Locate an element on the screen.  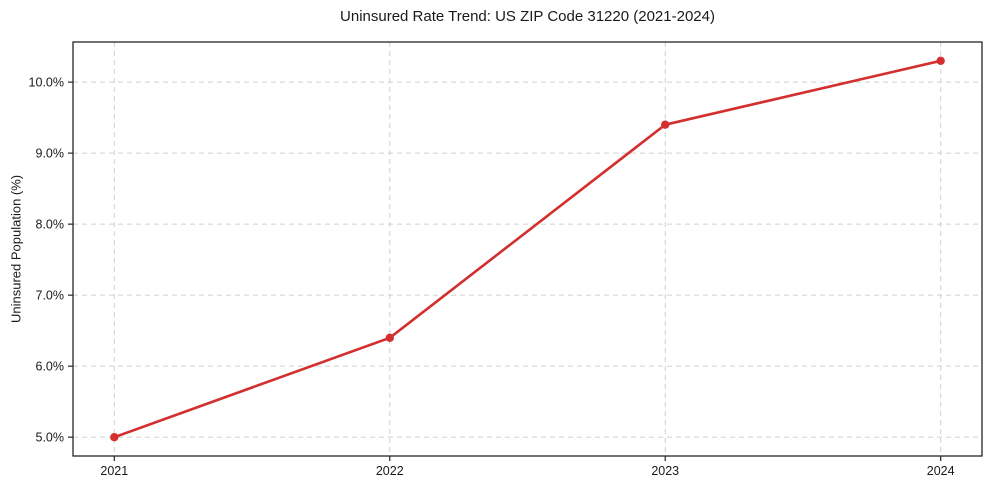
x-tick-label: 2023 is located at coordinates (665, 471).